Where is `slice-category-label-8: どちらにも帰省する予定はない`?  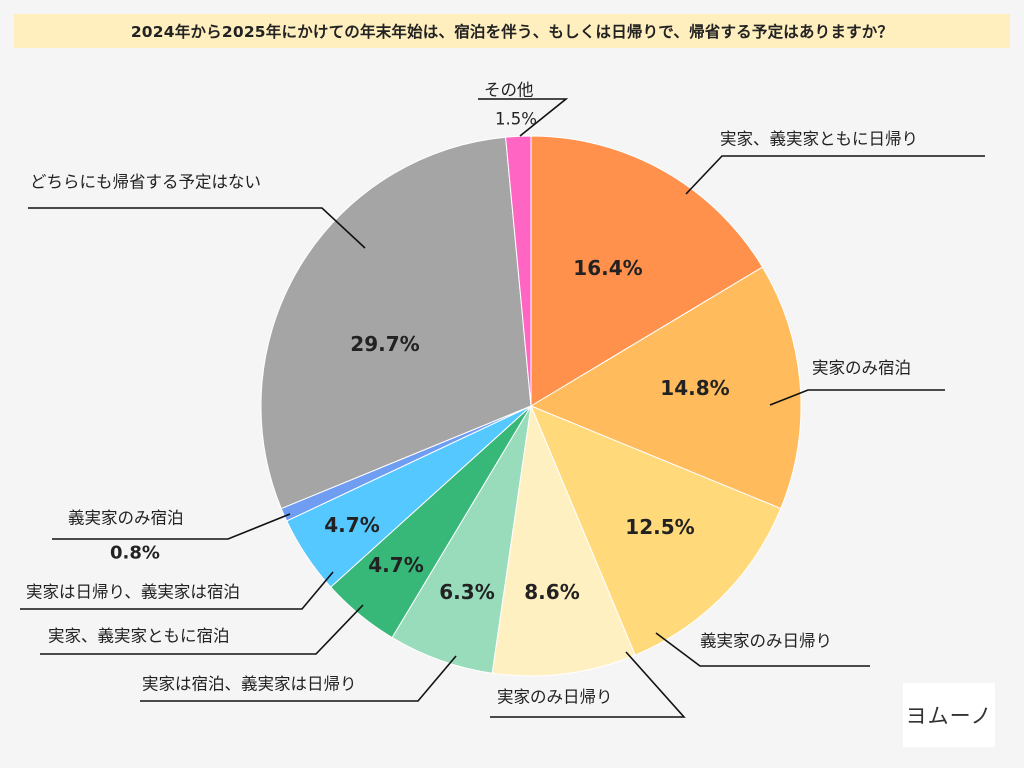
slice-category-label-8: どちらにも帰省する予定はない is located at coordinates (145, 182).